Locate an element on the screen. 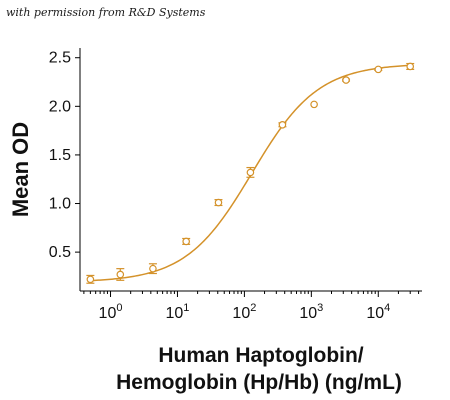 The width and height of the screenshot is (450, 400). x-axis-title-line2: Hemoglobin (Hp/Hb) (ng/mL) is located at coordinates (259, 382).